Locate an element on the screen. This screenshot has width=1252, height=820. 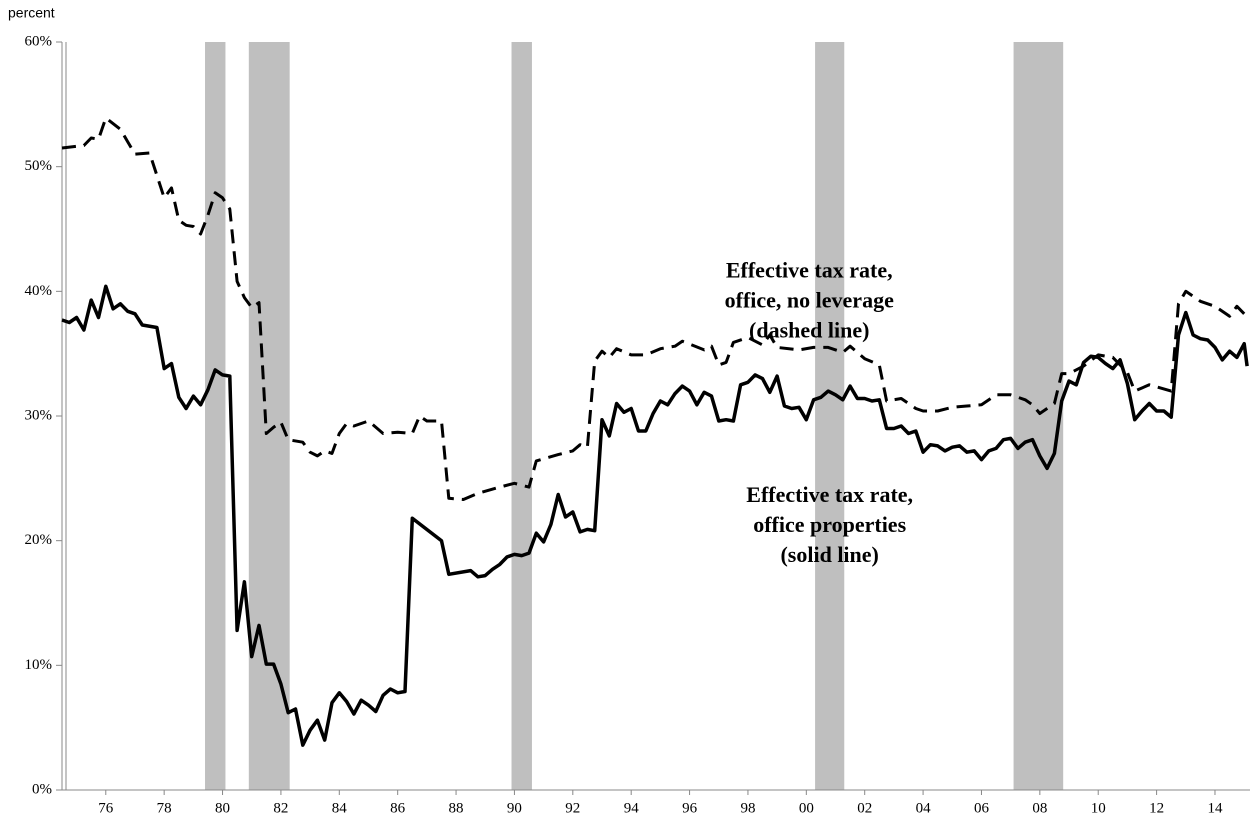
x-tick-label: 12 is located at coordinates (1156, 808).